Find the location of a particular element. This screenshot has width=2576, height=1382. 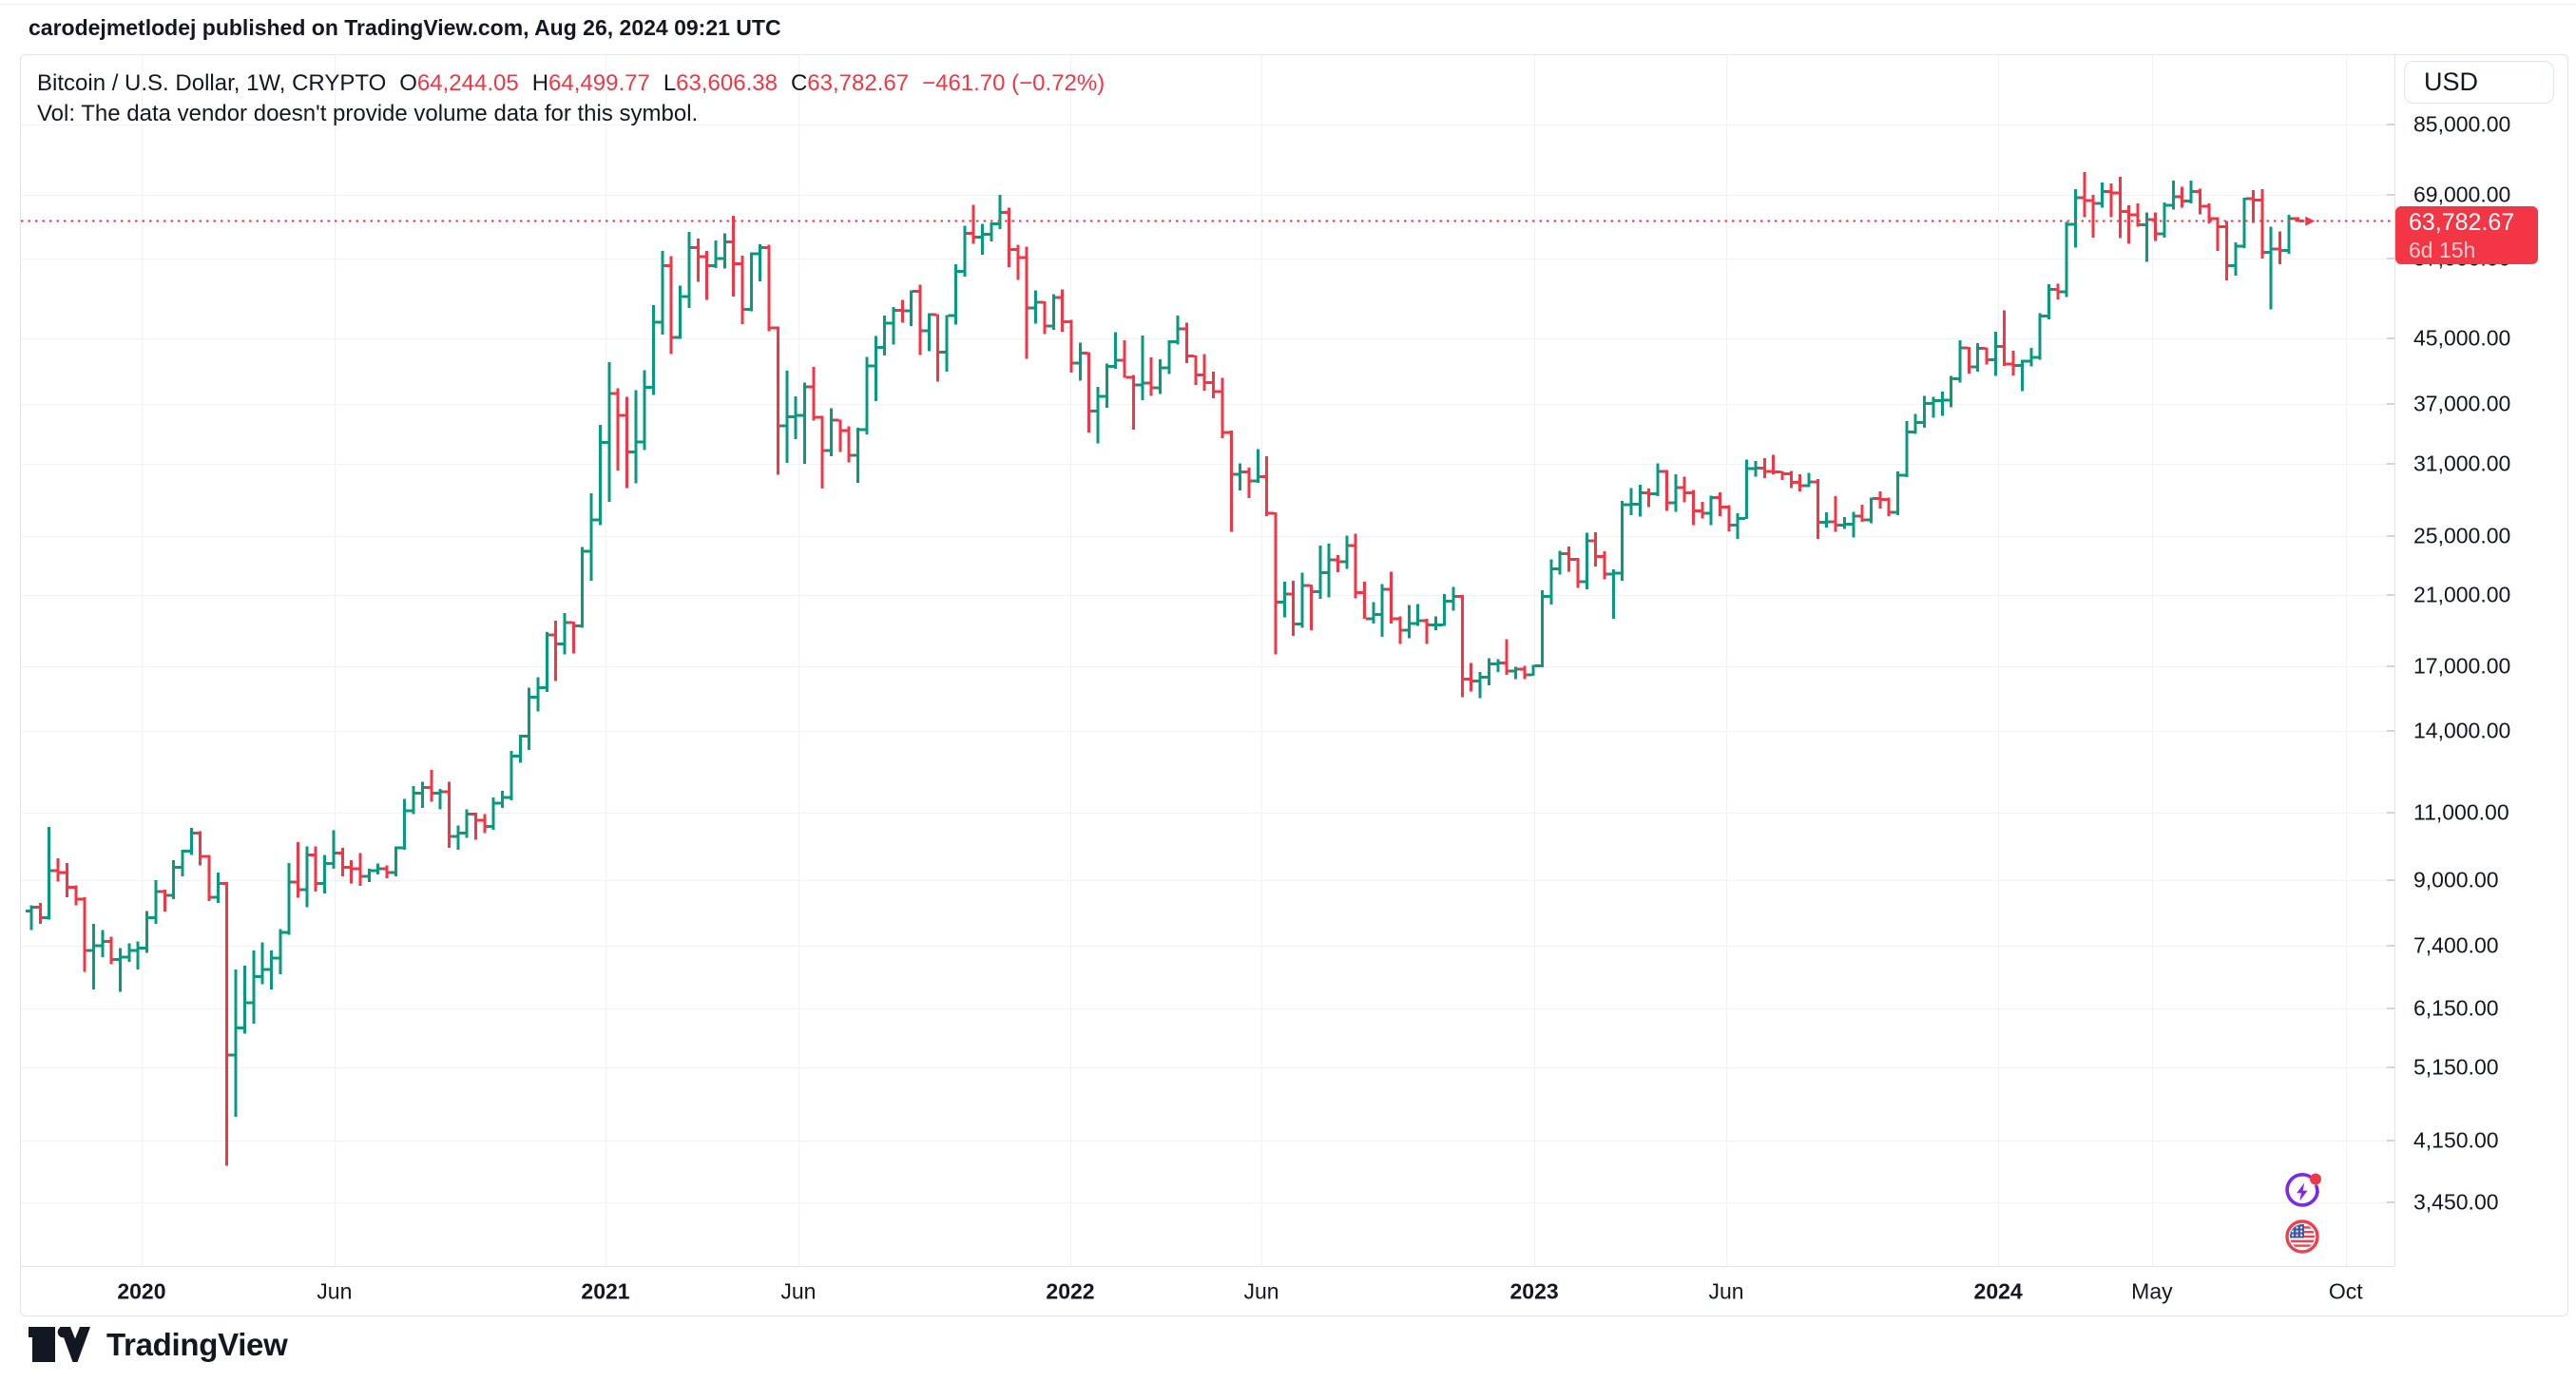

tradingview-branding: TradingView is located at coordinates (159, 1345).